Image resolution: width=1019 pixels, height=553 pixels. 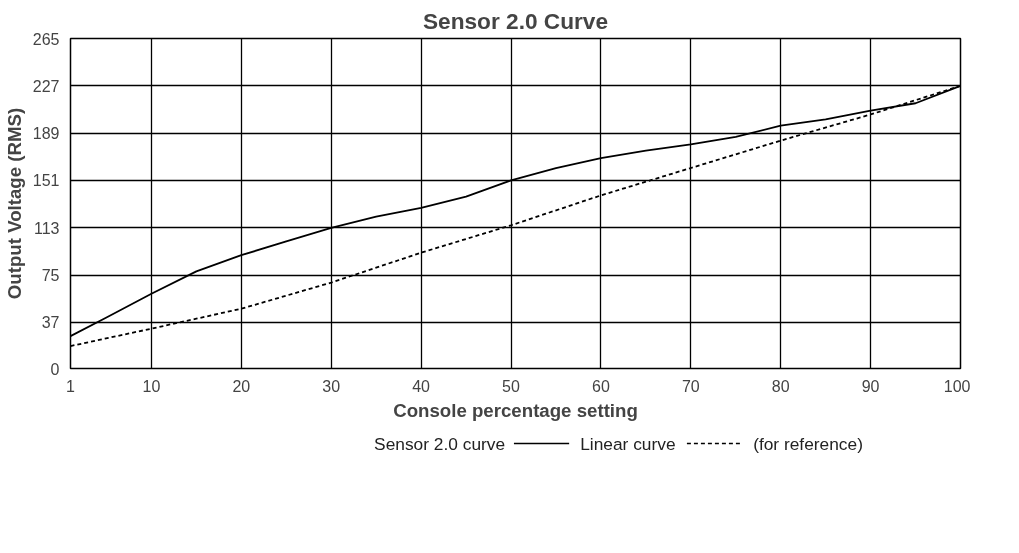 I want to click on text: (for reference), so click(x=808, y=443).